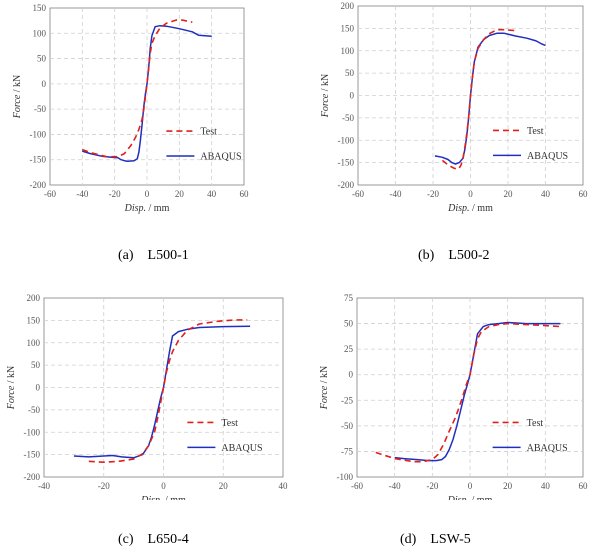  What do you see at coordinates (435, 539) in the screenshot?
I see `caption-d: (d) LSW-5` at bounding box center [435, 539].